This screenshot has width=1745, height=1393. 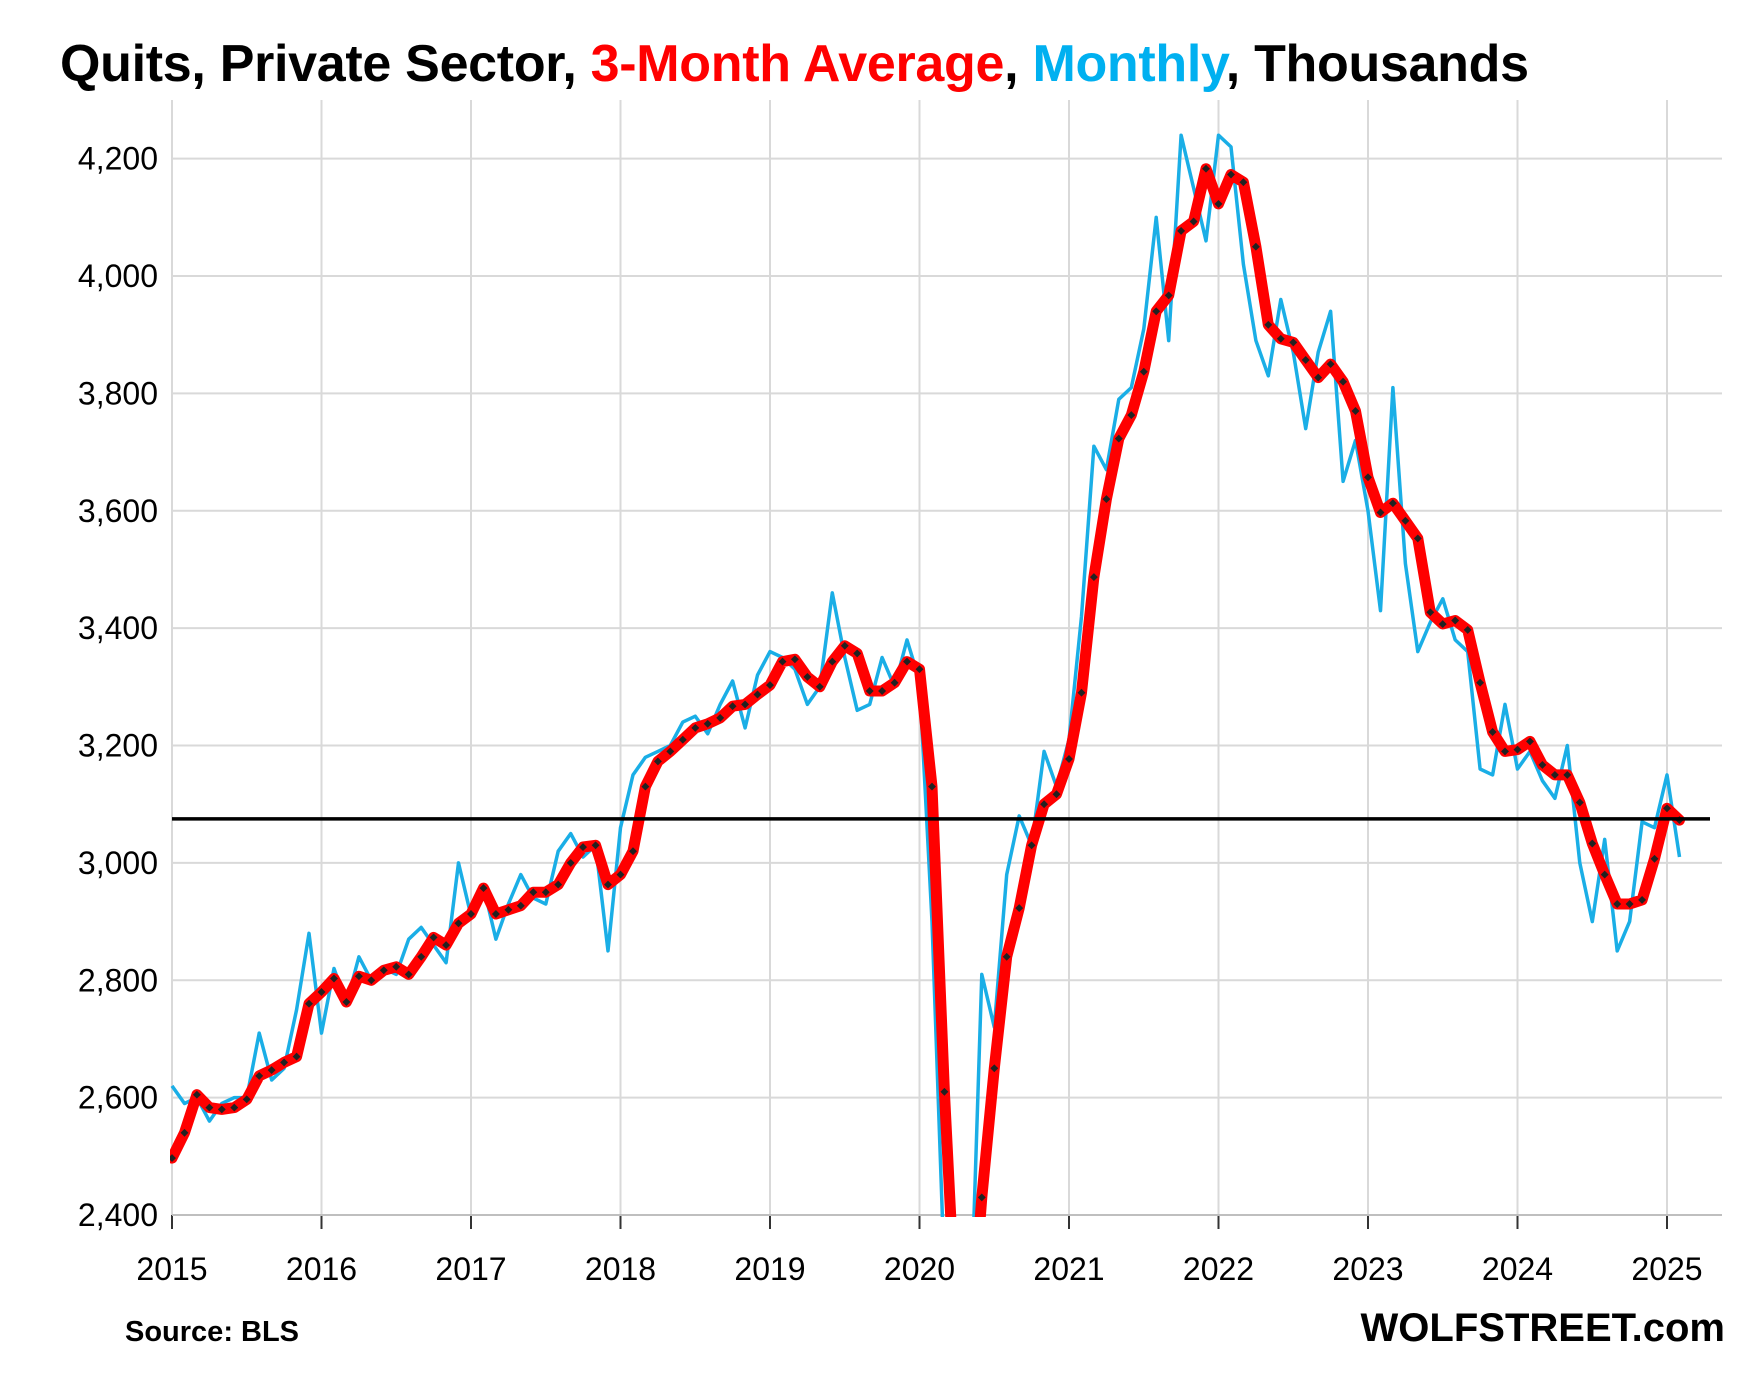 What do you see at coordinates (118, 1098) in the screenshot?
I see `y-tick-label: 2,600` at bounding box center [118, 1098].